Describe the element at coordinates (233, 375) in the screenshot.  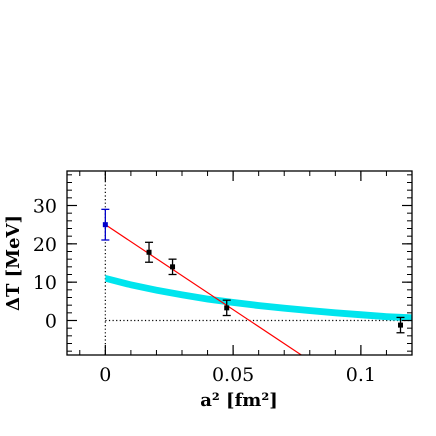
I see `x-tick-label: 0.05` at that location.